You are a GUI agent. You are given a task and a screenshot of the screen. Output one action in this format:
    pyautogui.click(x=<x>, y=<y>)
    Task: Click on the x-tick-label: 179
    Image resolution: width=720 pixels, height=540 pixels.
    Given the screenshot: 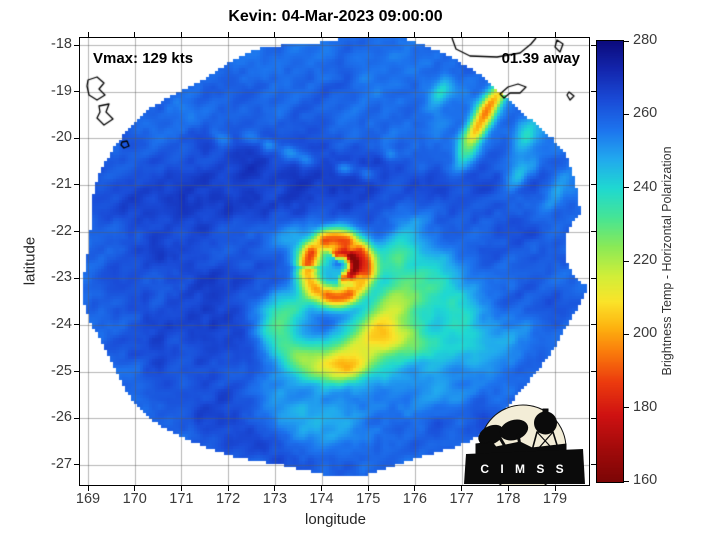 What is the action you would take?
    pyautogui.click(x=555, y=499)
    